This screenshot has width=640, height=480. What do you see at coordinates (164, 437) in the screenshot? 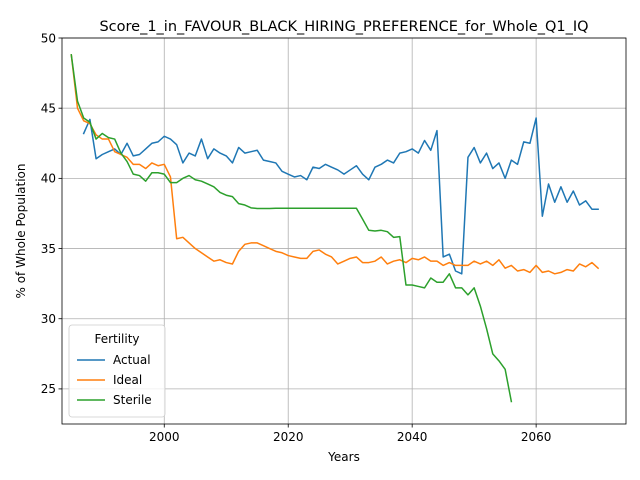
I see `x-tick-label: 2000` at bounding box center [164, 437].